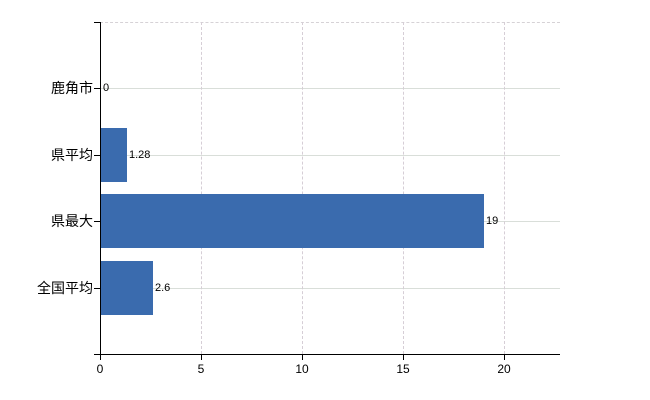 The height and width of the screenshot is (400, 650). I want to click on bar-value-label: 2.6, so click(163, 288).